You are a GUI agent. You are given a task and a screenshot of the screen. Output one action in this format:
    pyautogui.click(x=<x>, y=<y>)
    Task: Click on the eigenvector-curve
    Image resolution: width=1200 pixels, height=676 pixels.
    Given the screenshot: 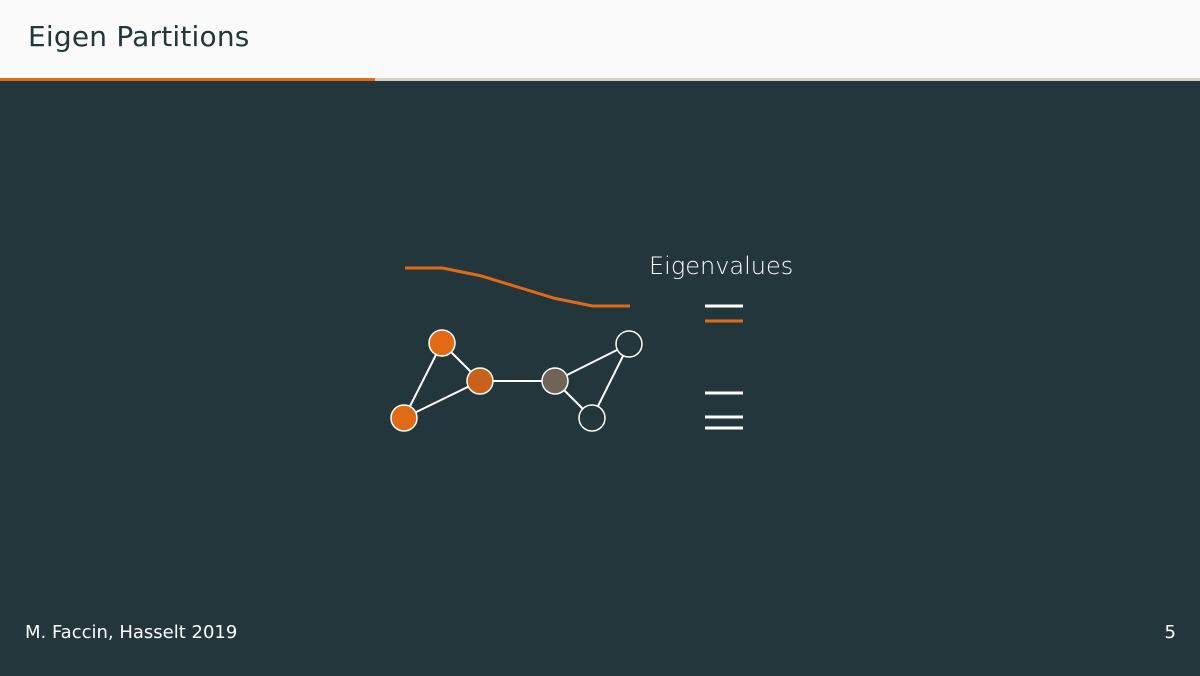 What is the action you would take?
    pyautogui.click(x=517, y=287)
    